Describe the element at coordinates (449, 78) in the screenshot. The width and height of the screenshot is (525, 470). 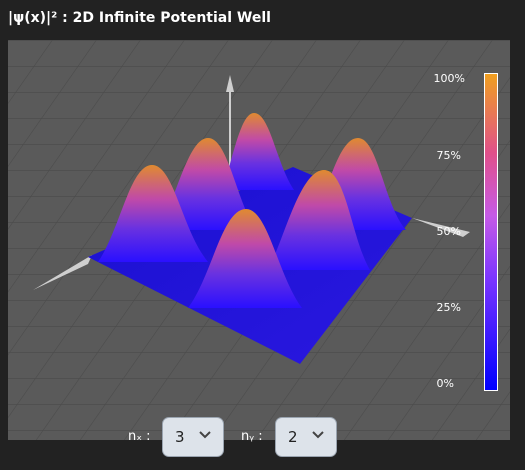
I see `colorbar-label-100: 100%` at that location.